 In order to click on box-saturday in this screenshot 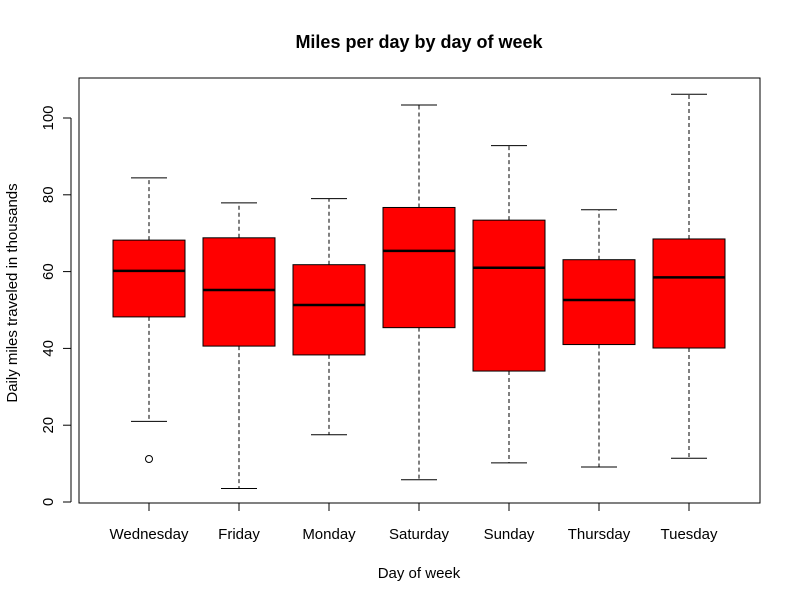, I will do `click(419, 292)`.